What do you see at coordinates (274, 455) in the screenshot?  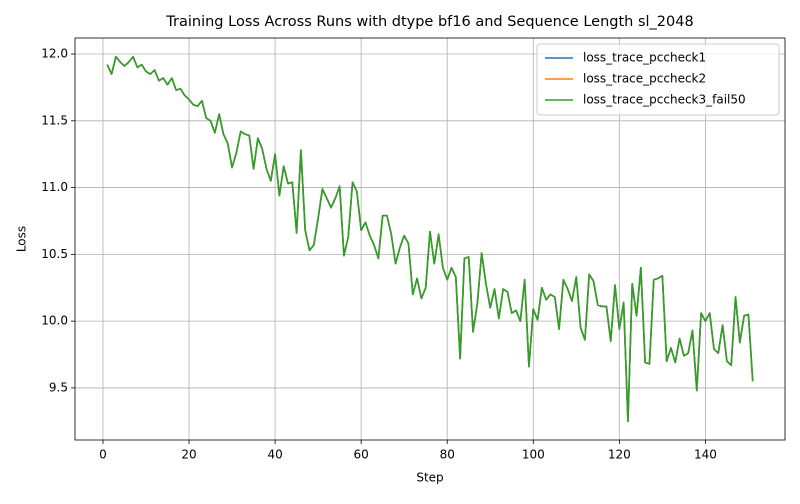 I see `x-tick-label: 40` at bounding box center [274, 455].